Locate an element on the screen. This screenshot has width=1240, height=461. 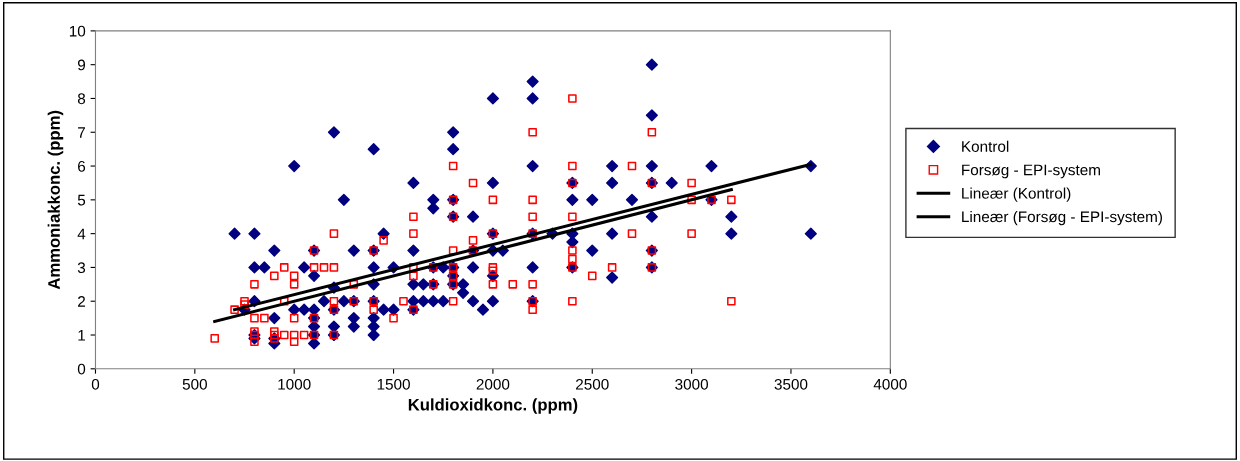
y-tick-label: 4 is located at coordinates (81, 234).